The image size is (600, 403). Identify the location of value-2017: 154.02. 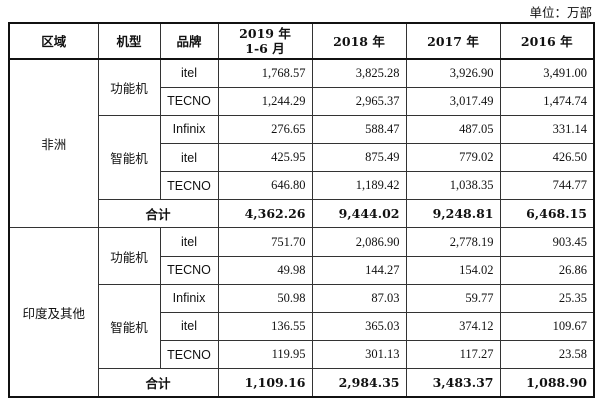
(453, 270).